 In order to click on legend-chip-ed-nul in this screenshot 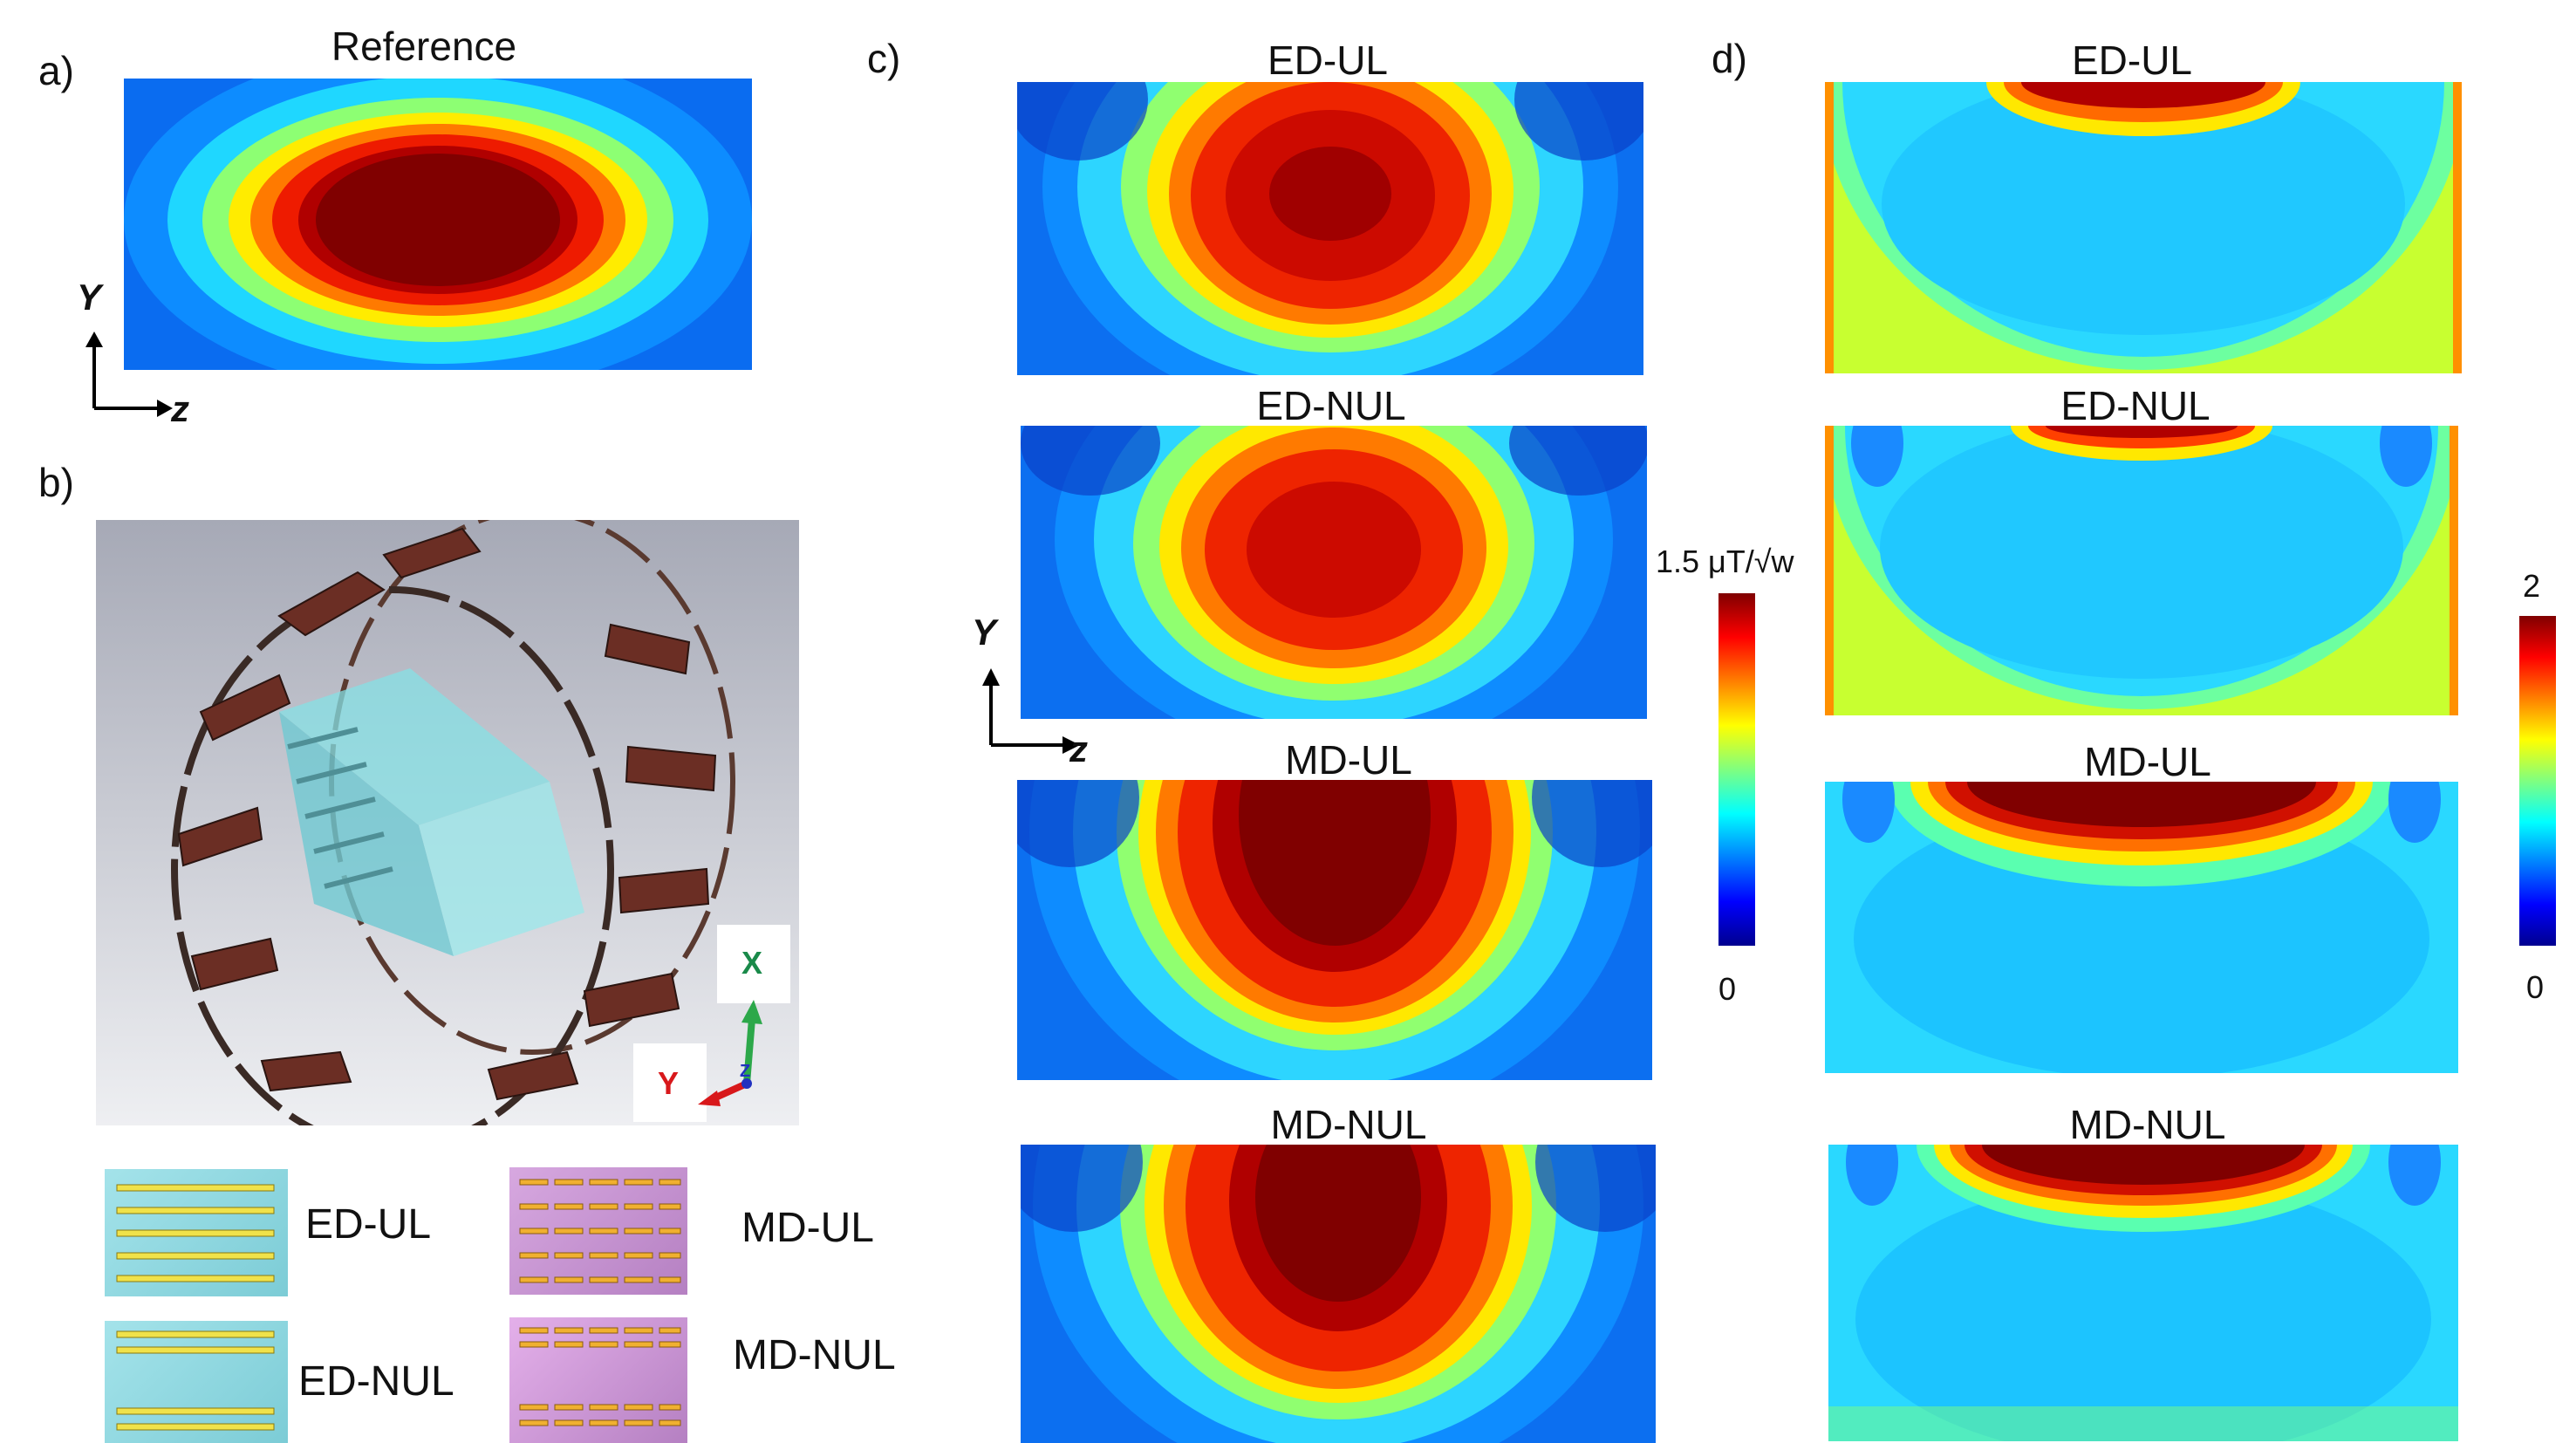, I will do `click(196, 1382)`.